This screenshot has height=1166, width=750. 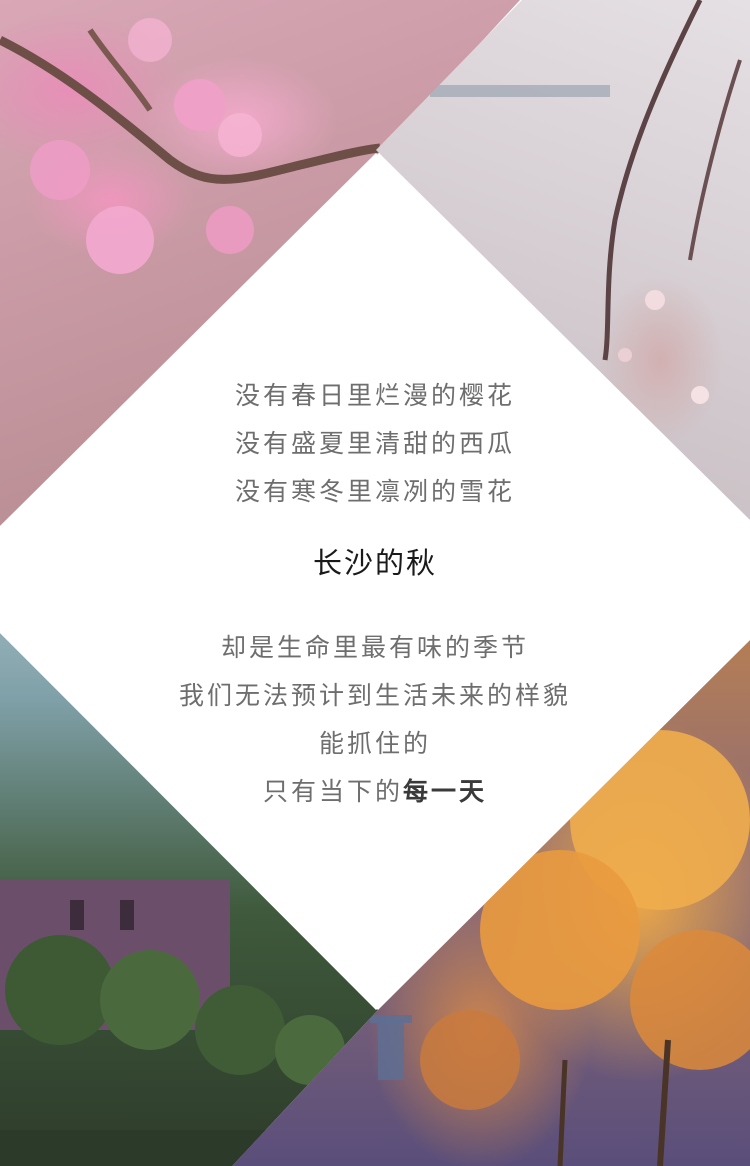 What do you see at coordinates (374, 491) in the screenshot?
I see `verse-line-3: 没有寒冬里凛冽的雪花` at bounding box center [374, 491].